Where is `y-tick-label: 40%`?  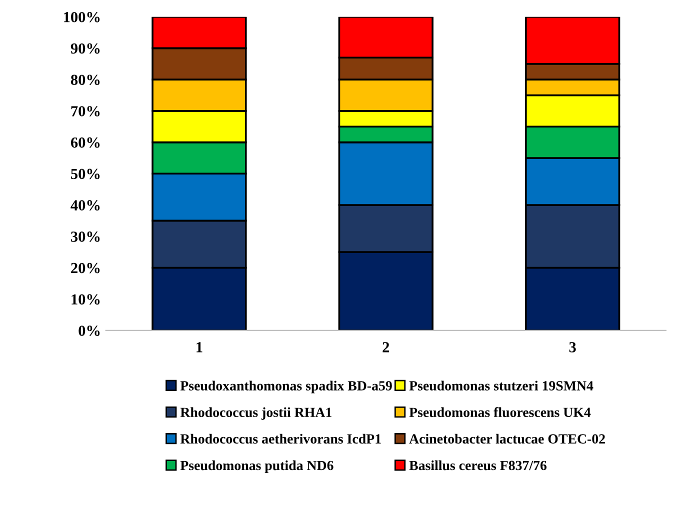
y-tick-label: 40% is located at coordinates (85, 205).